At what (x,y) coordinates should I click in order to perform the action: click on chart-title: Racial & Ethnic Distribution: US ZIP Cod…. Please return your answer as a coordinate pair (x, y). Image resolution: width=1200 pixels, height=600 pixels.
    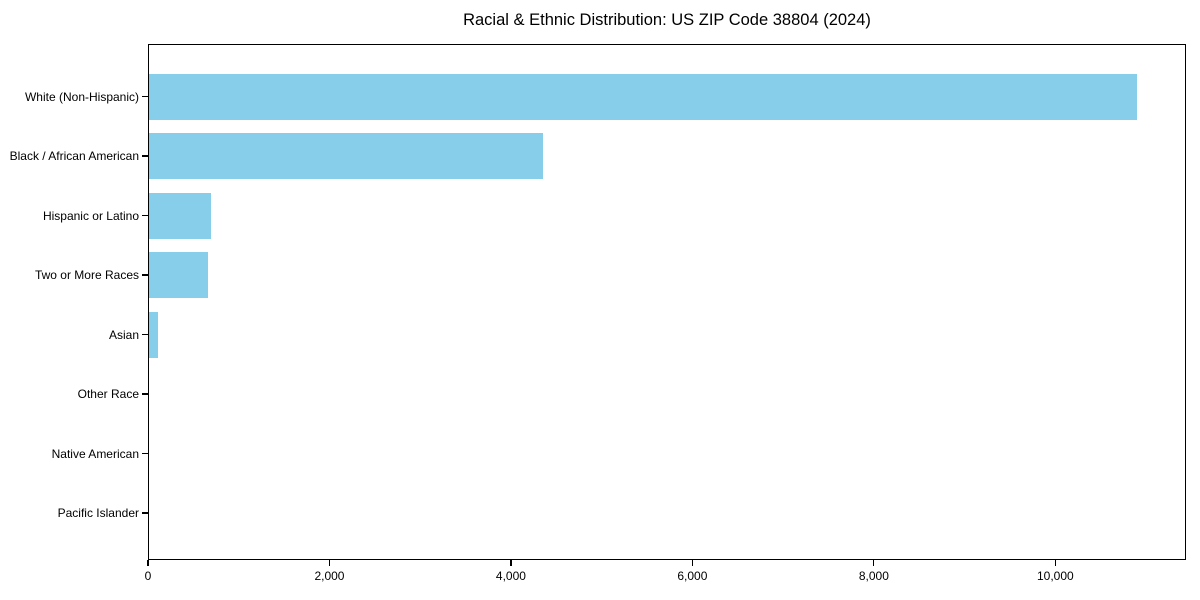
    Looking at the image, I should click on (667, 20).